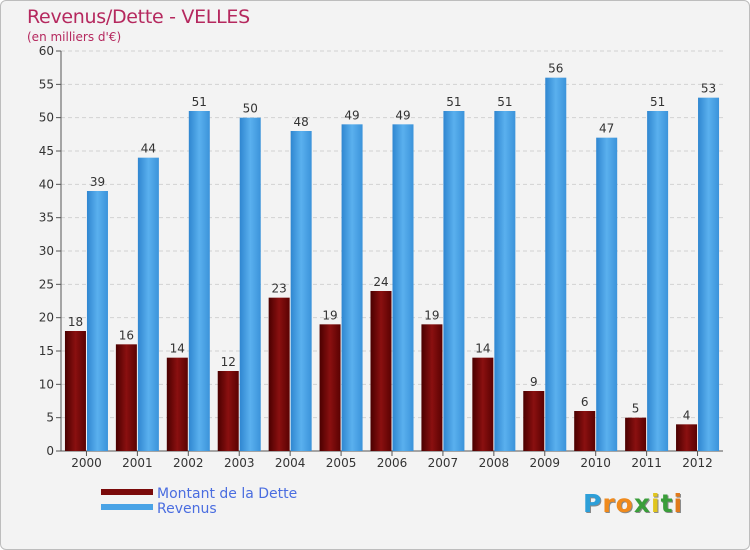  I want to click on value-label-revenue-2011: 51, so click(657, 102).